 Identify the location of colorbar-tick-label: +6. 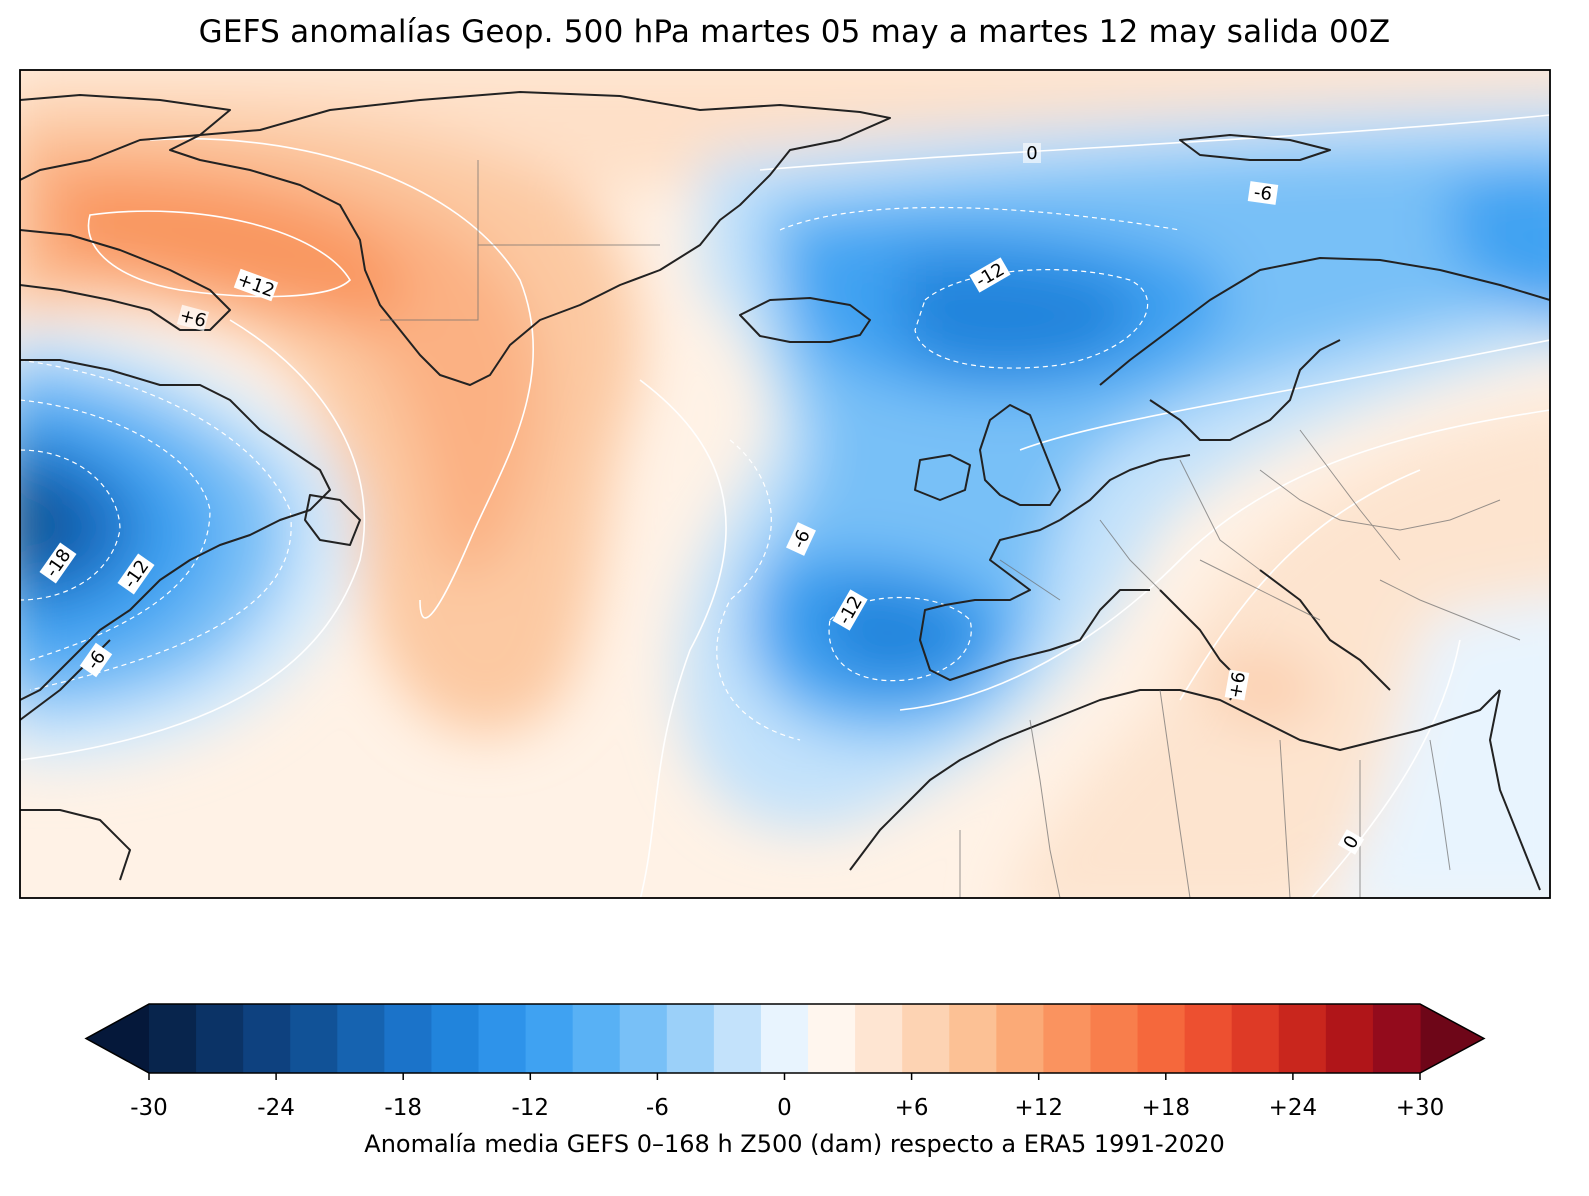
(912, 1108).